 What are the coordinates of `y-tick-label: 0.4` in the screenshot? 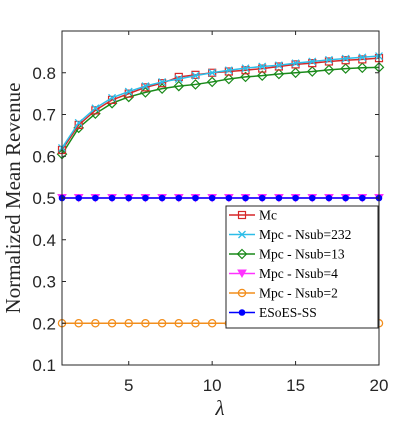 It's located at (44, 240).